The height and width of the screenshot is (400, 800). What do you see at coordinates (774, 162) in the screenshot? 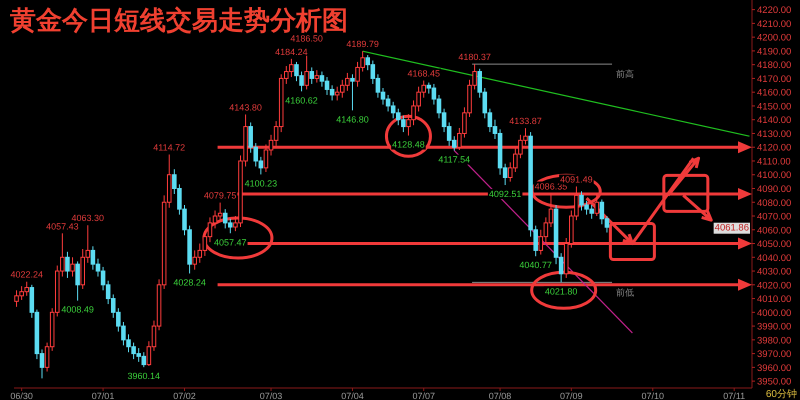
I see `y-tick-label: 4110.00` at bounding box center [774, 162].